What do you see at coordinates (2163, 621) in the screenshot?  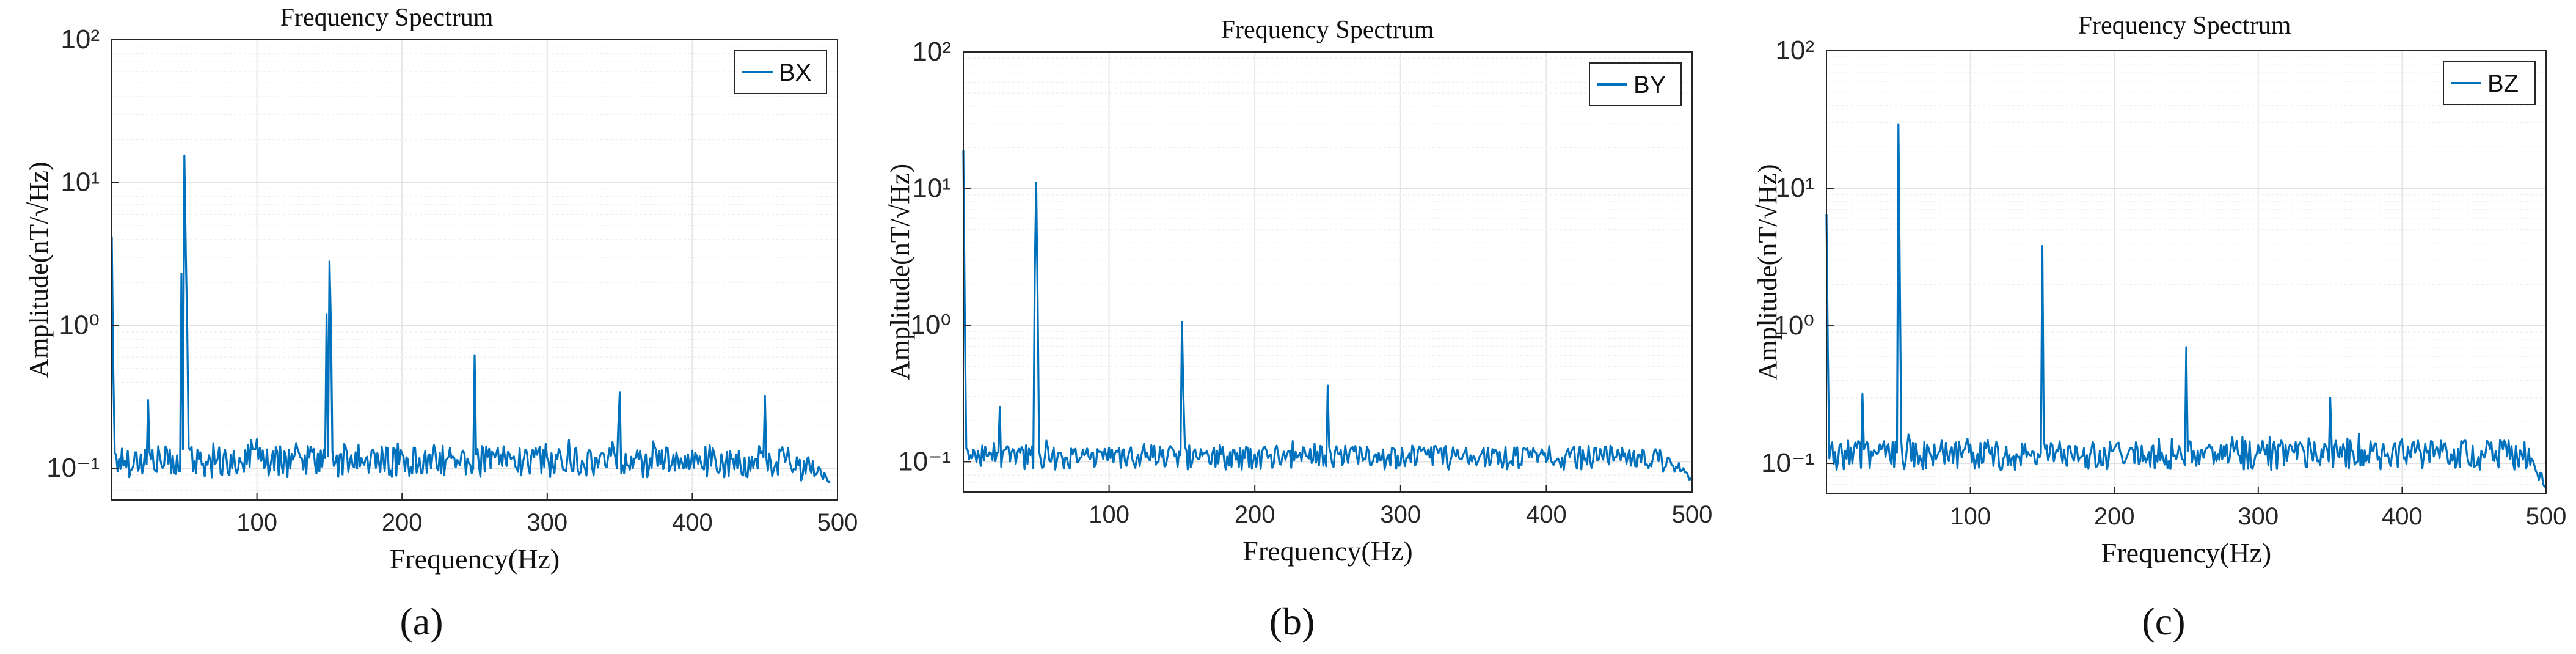 I see `panel-caption: (c)` at bounding box center [2163, 621].